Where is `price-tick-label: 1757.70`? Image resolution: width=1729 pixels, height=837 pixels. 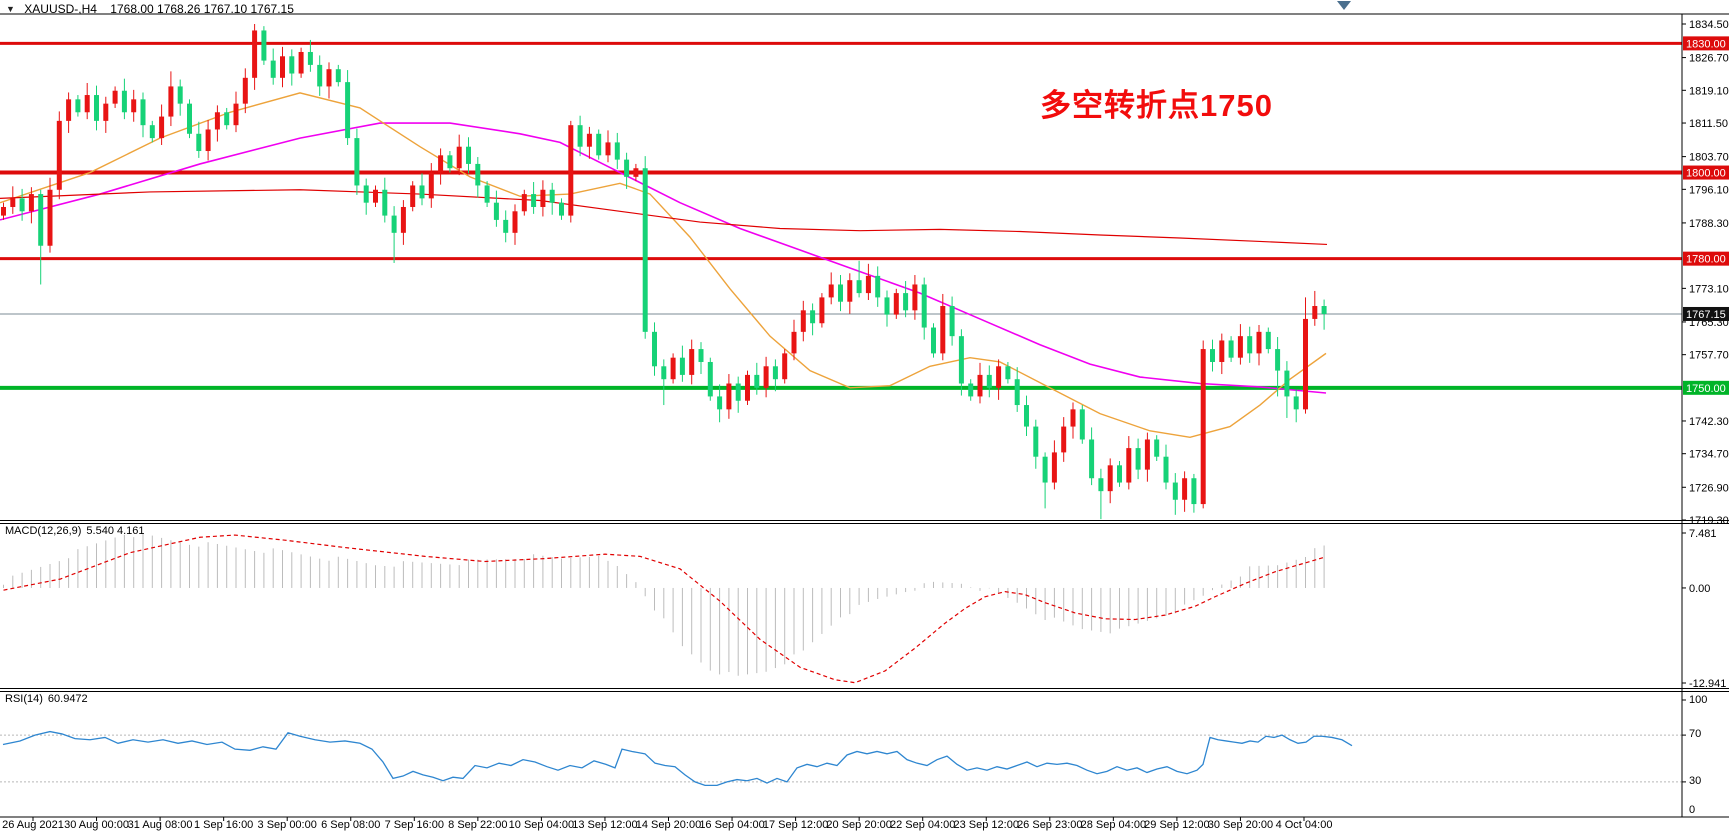 price-tick-label: 1757.70 is located at coordinates (1709, 356).